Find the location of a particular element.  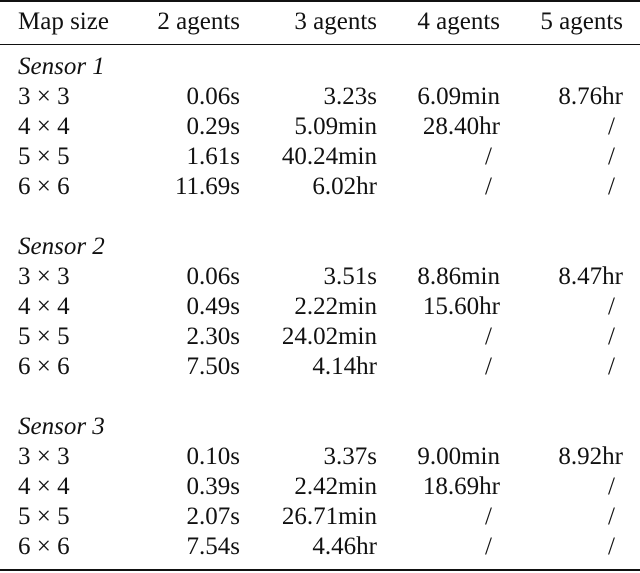

table-row: 4 × 4 0.29s 5.09min 28.40hr / is located at coordinates (320, 127).